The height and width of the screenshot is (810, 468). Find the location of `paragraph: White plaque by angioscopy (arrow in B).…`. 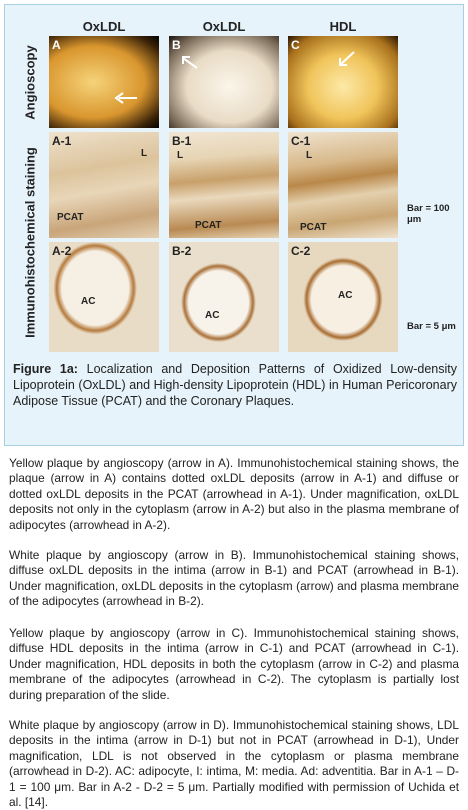

paragraph: White plaque by angioscopy (arrow in B).… is located at coordinates (234, 578).